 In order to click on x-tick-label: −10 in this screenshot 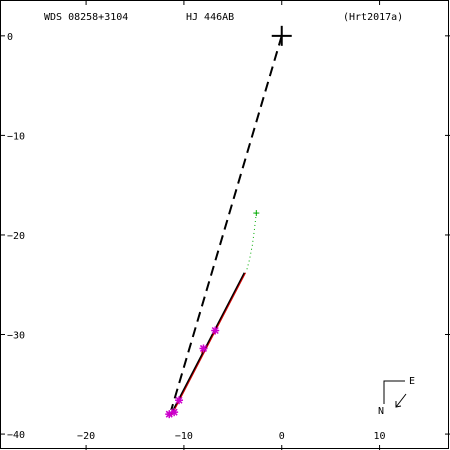, I will do `click(184, 436)`.